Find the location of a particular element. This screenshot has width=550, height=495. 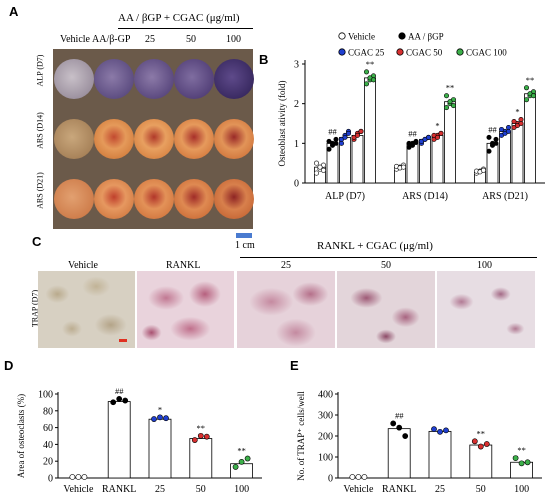

y-tick-label: 400 is located at coordinates (325, 395).